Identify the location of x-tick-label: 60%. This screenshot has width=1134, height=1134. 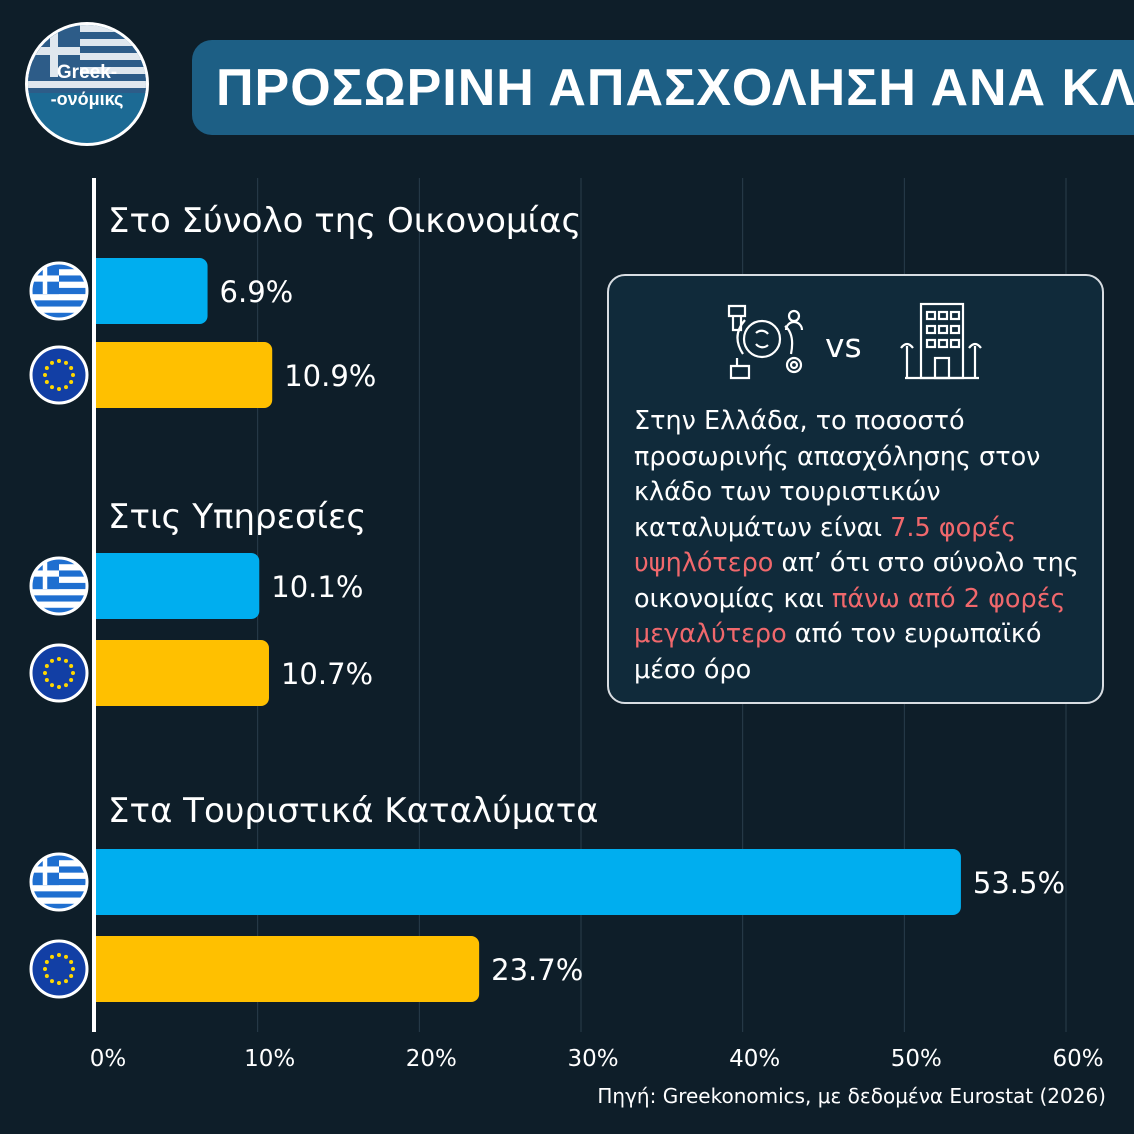
(1077, 1059).